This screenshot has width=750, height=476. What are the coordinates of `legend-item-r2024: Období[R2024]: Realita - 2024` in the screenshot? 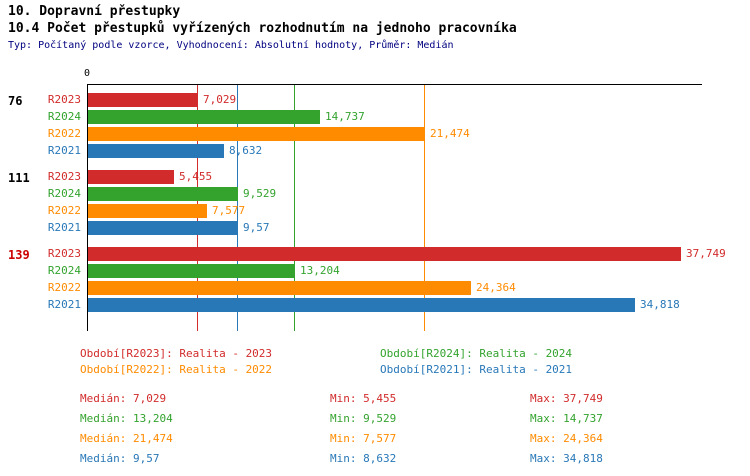 It's located at (476, 353).